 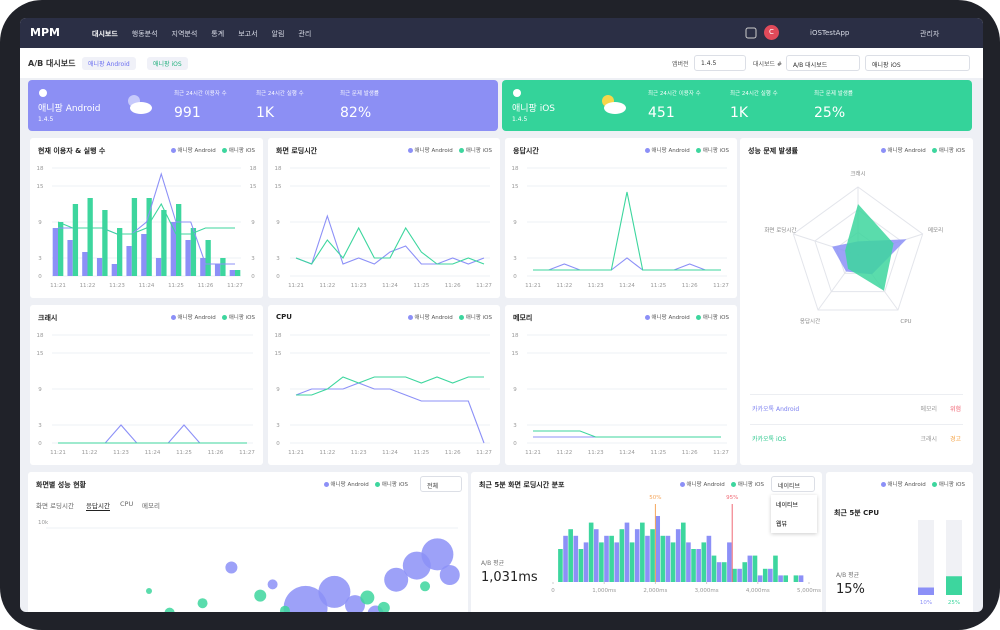 What do you see at coordinates (55, 506) in the screenshot?
I see `tab: 화면 로딩시간` at bounding box center [55, 506].